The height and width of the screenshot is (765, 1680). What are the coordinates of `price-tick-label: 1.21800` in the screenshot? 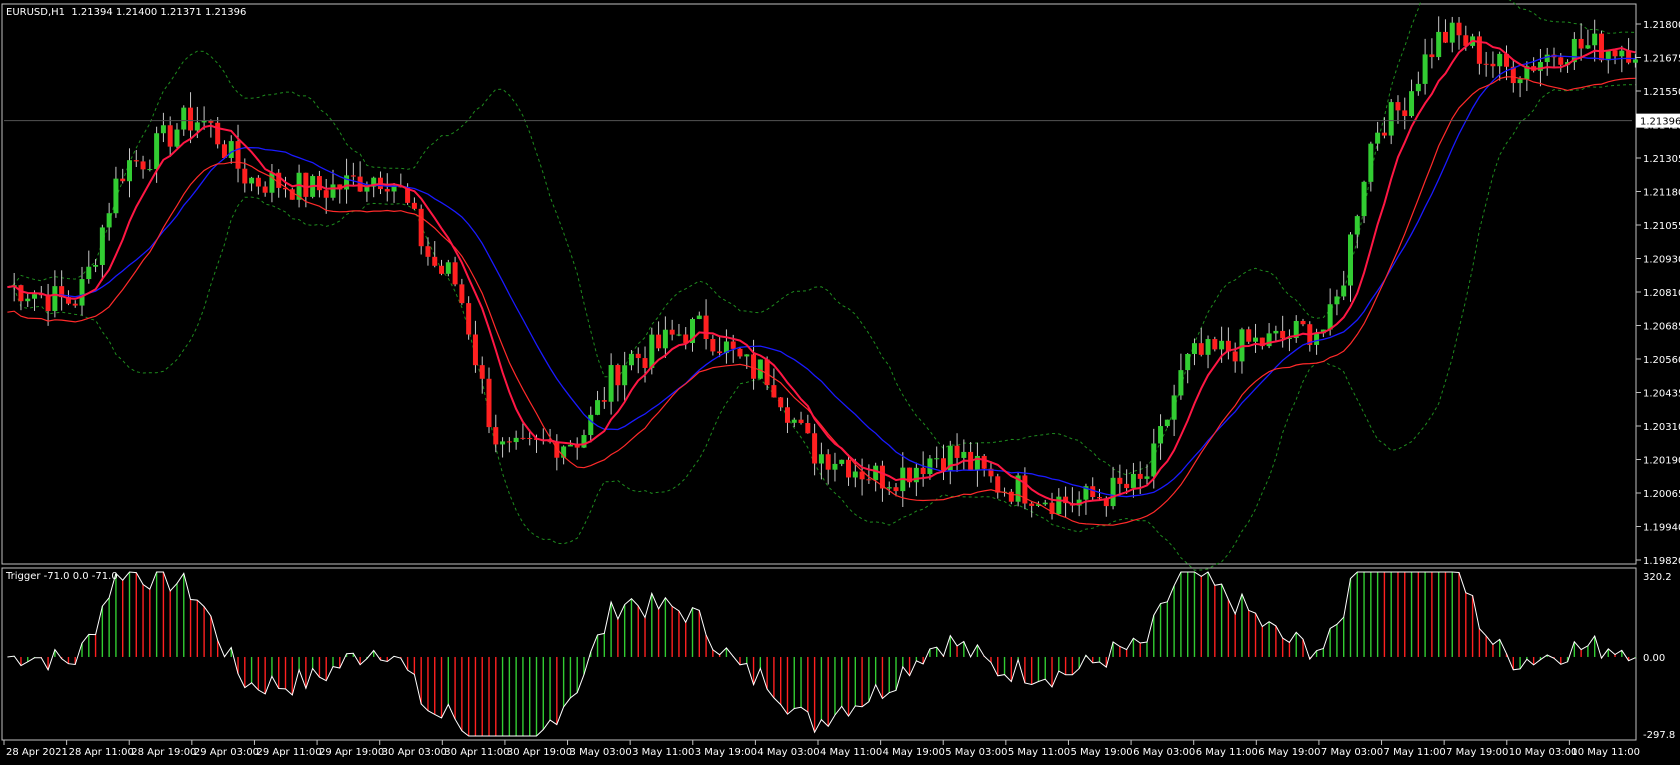 It's located at (1661, 25).